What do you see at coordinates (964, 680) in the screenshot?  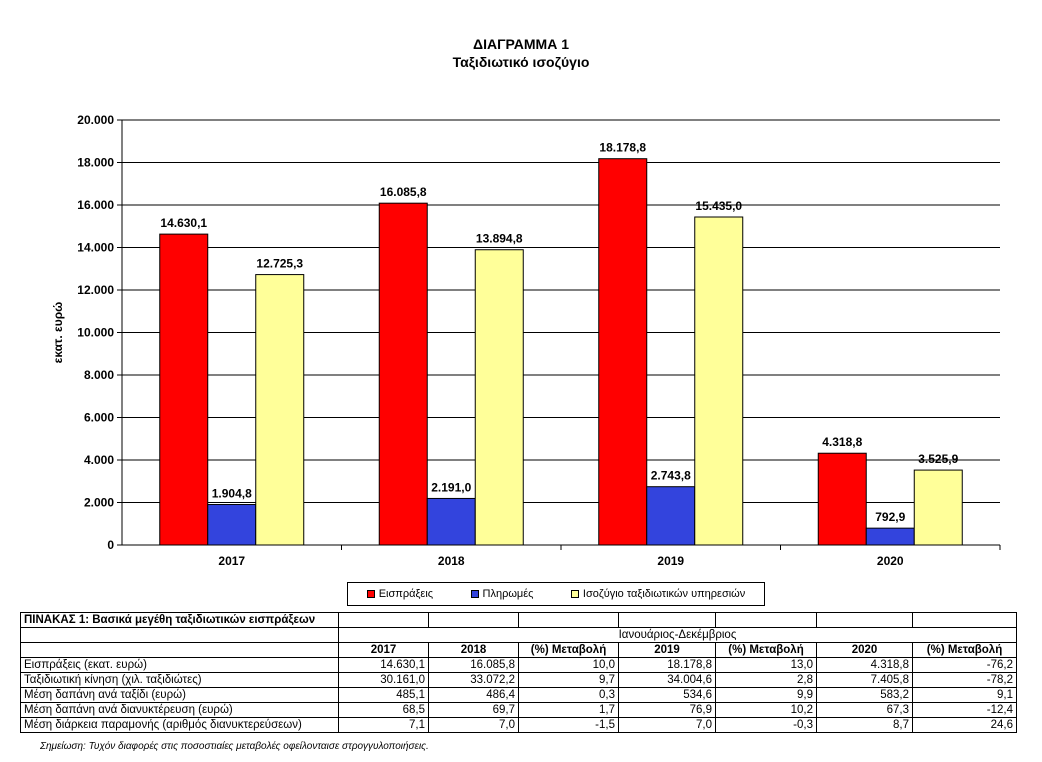 I see `table-cell: -78,2` at bounding box center [964, 680].